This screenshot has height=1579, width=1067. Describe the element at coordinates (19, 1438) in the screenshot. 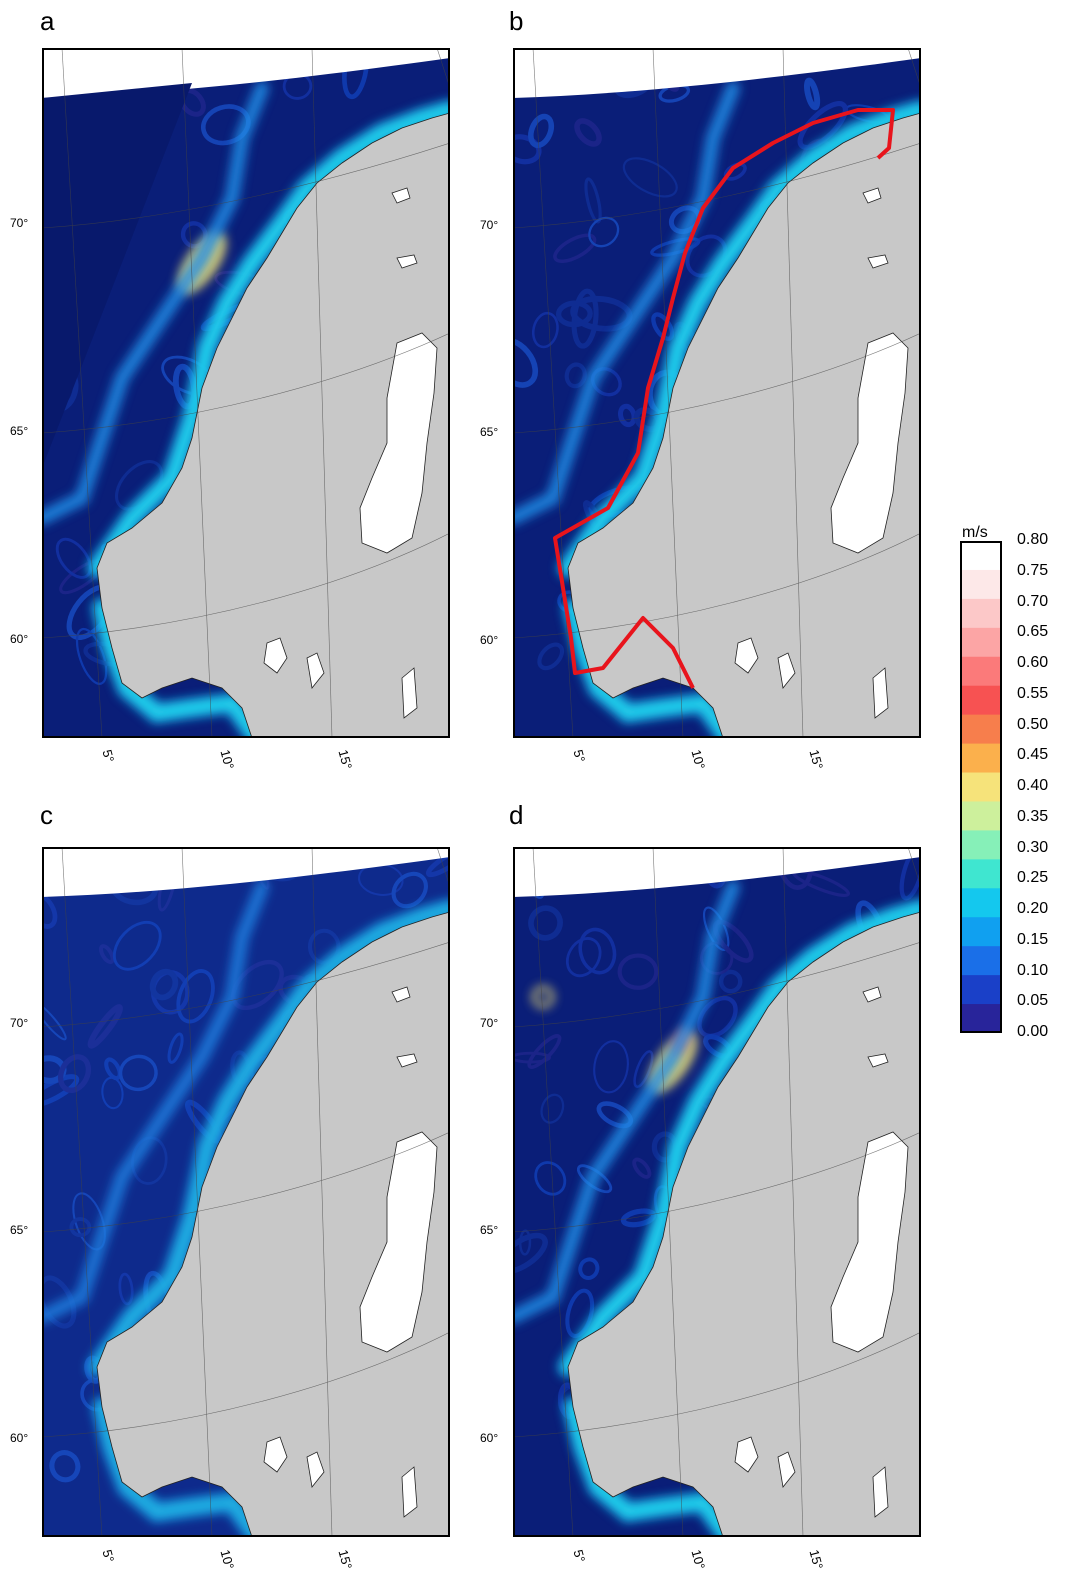

I see `lat-label-60-c: 60°` at that location.